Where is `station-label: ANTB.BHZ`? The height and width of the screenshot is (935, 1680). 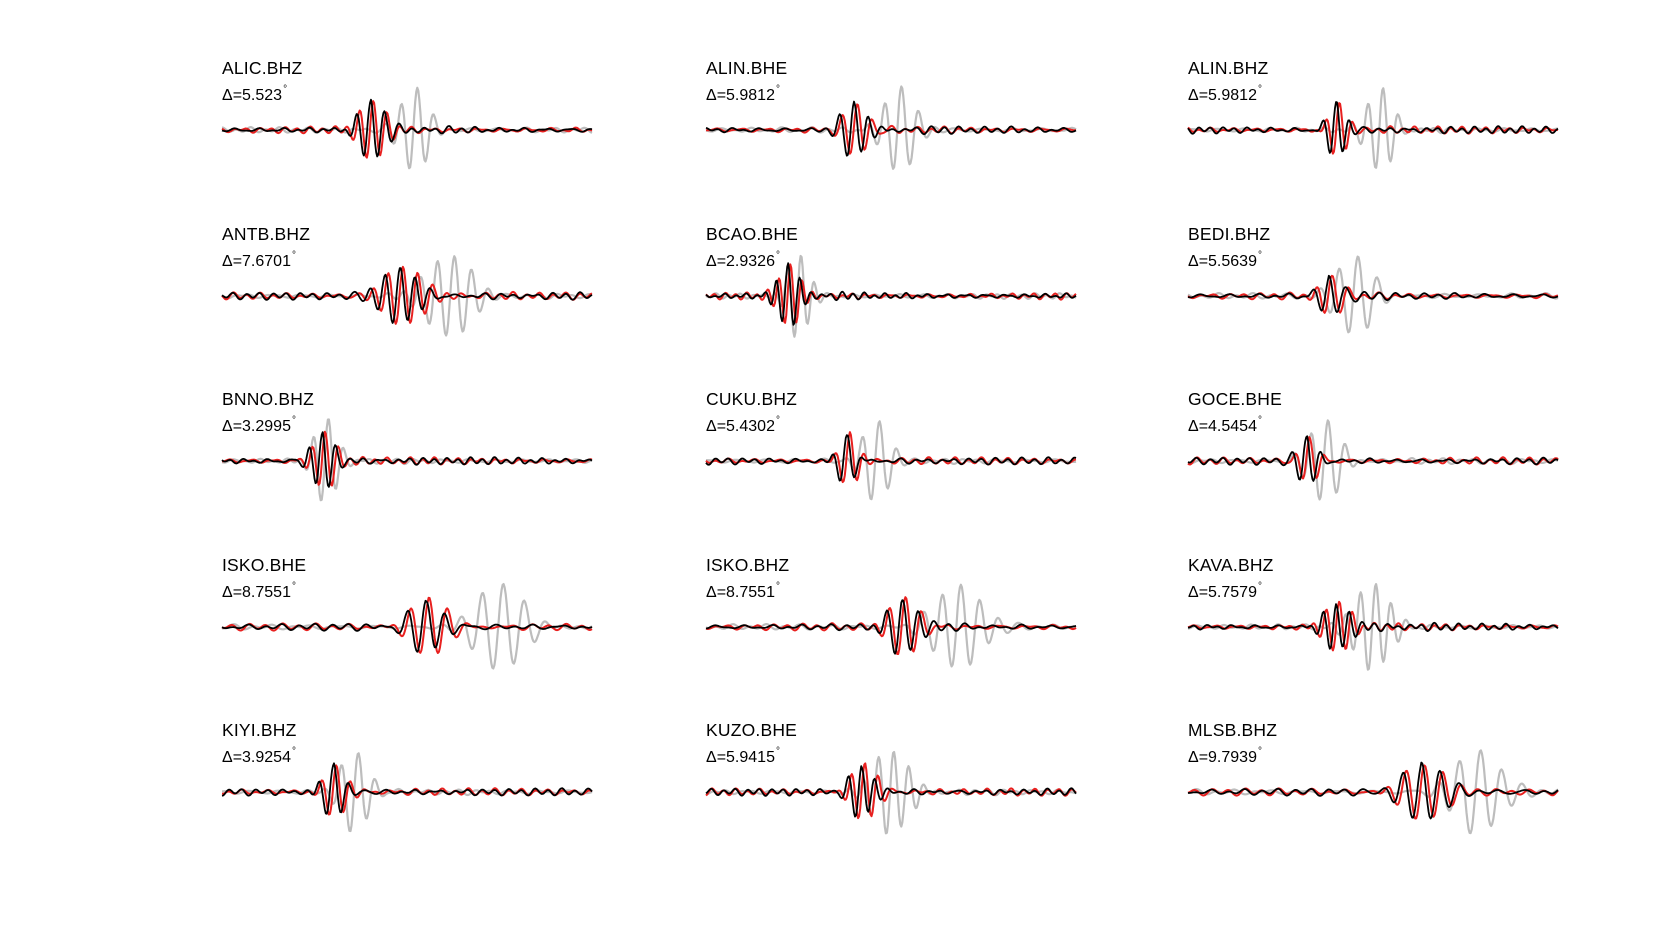 station-label: ANTB.BHZ is located at coordinates (266, 234).